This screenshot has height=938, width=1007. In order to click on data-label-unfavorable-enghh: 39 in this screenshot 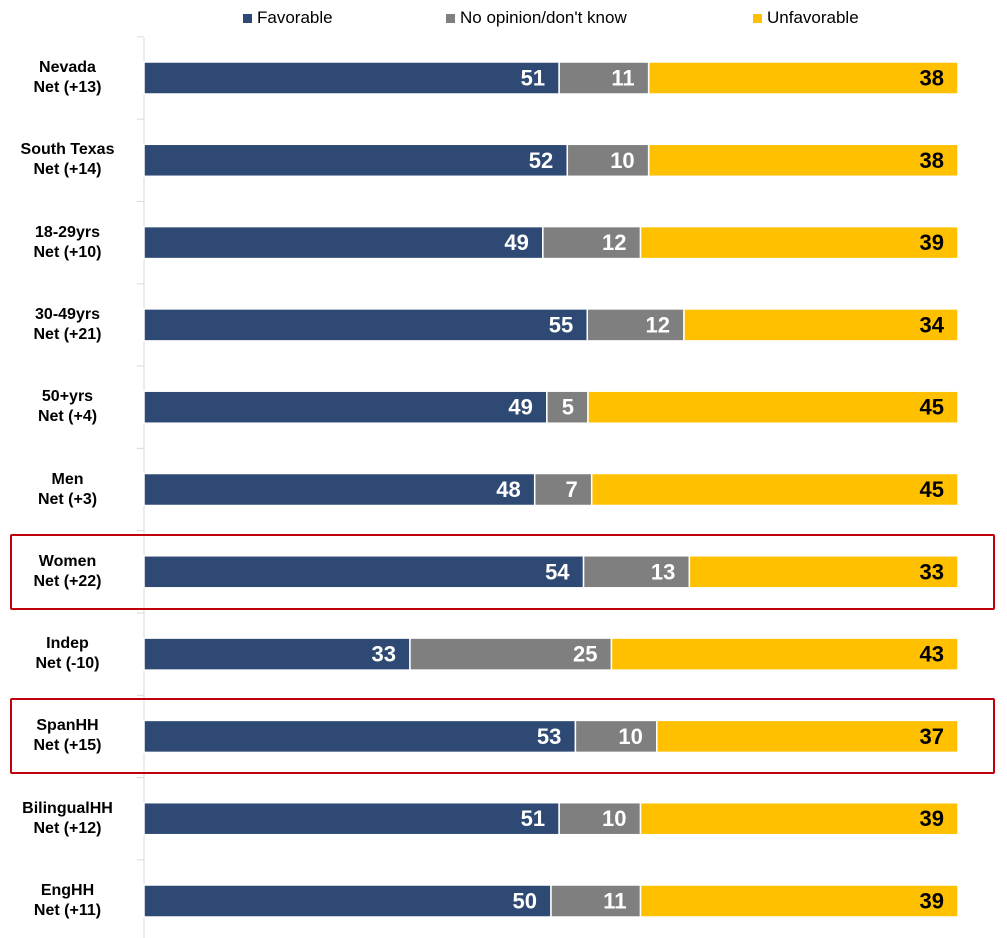, I will do `click(932, 901)`.